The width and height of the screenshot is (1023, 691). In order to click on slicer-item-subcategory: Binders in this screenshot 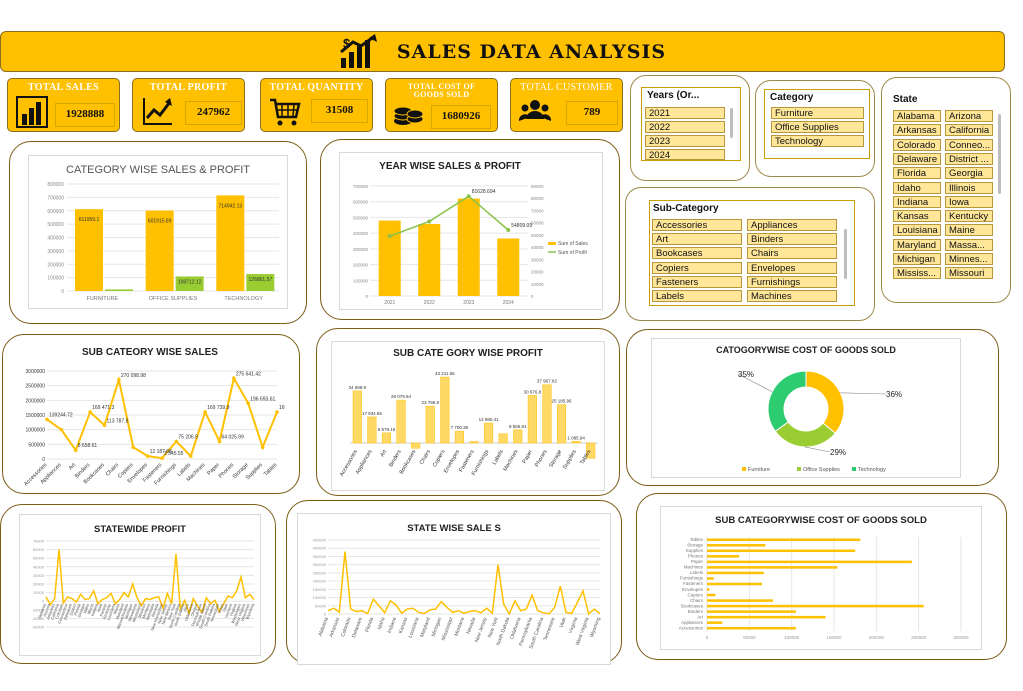, I will do `click(792, 239)`.